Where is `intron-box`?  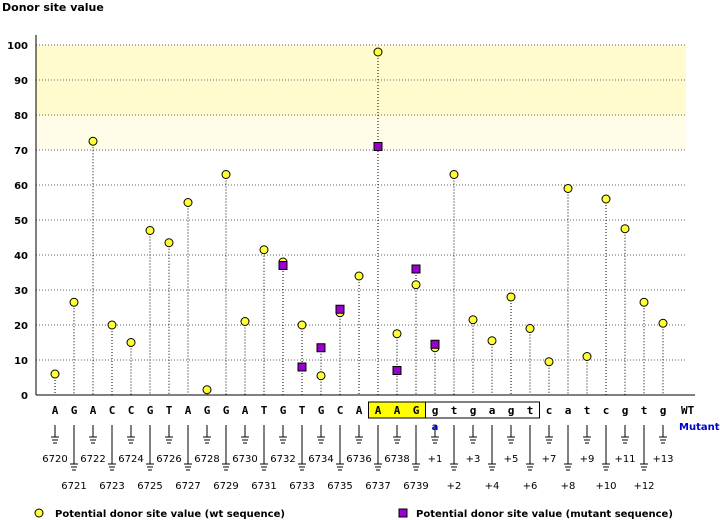
intron-box is located at coordinates (482, 410).